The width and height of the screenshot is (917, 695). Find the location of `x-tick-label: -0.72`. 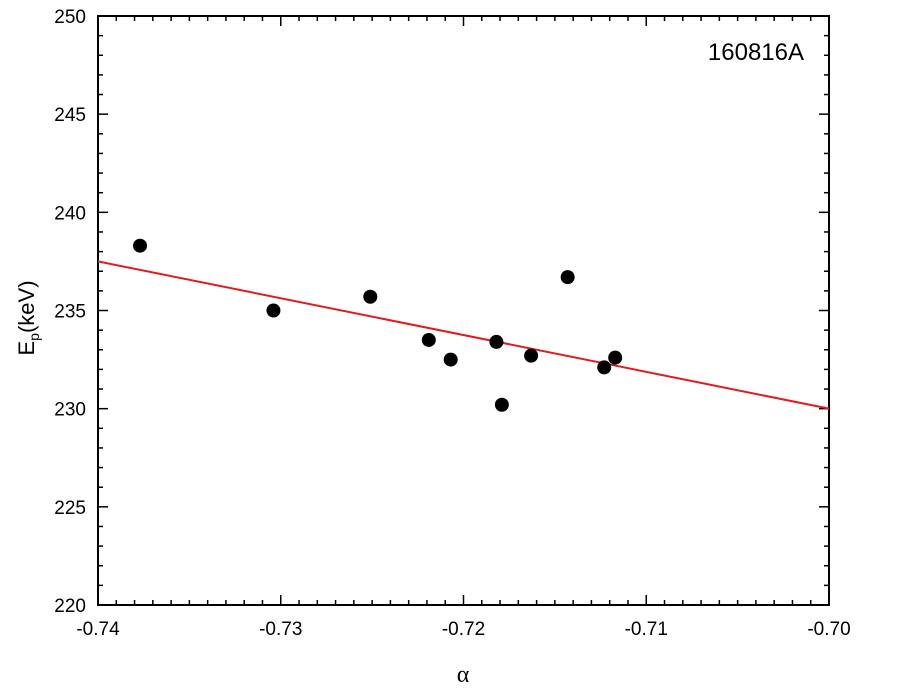

x-tick-label: -0.72 is located at coordinates (463, 629).